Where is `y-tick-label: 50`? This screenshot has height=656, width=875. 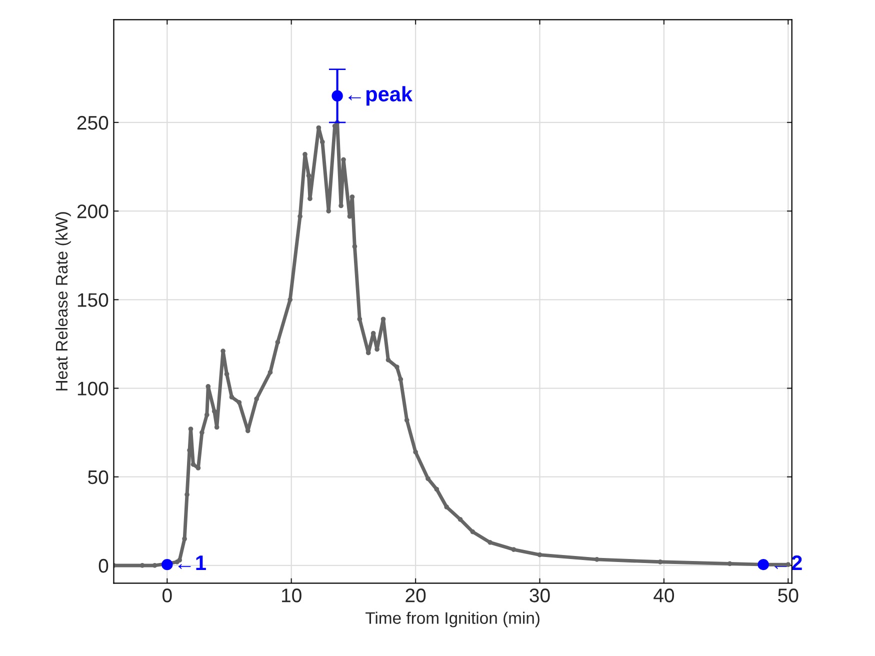 y-tick-label: 50 is located at coordinates (98, 477).